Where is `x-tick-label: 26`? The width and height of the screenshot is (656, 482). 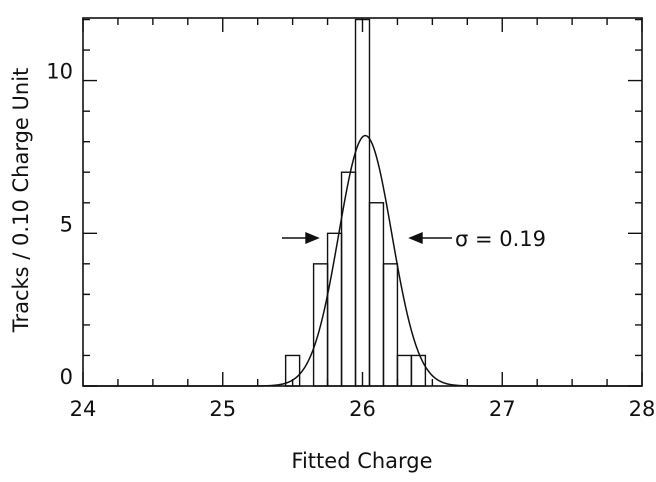
x-tick-label: 26 is located at coordinates (362, 409).